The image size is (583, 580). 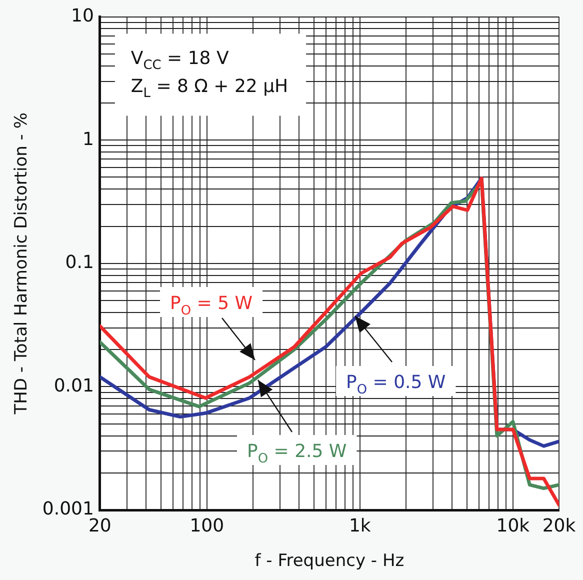 What do you see at coordinates (559, 525) in the screenshot?
I see `x-tick-label: 20k` at bounding box center [559, 525].